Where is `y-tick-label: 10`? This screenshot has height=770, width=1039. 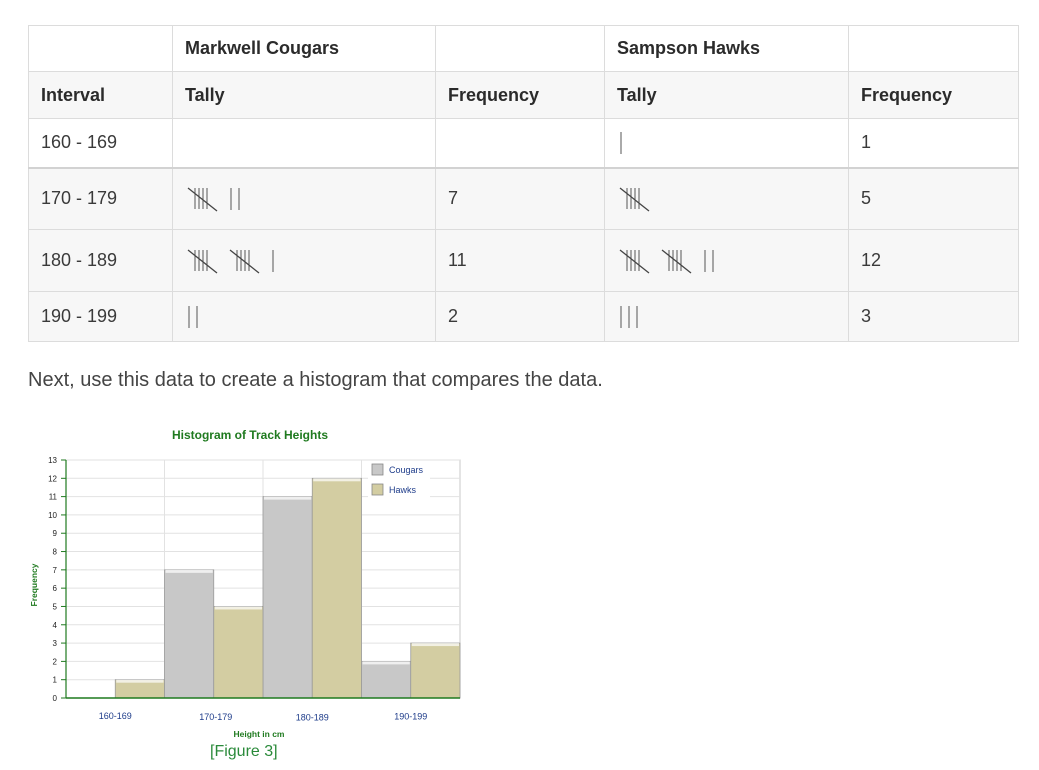
y-tick-label: 10 is located at coordinates (52, 515).